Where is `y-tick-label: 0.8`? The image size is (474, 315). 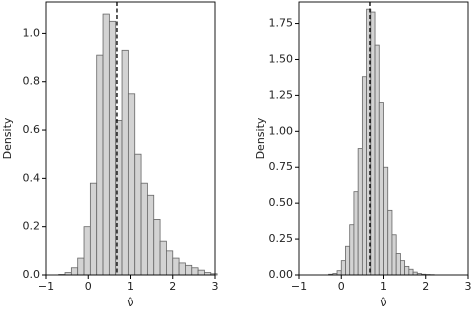
y-tick-label: 0.8 is located at coordinates (32, 81).